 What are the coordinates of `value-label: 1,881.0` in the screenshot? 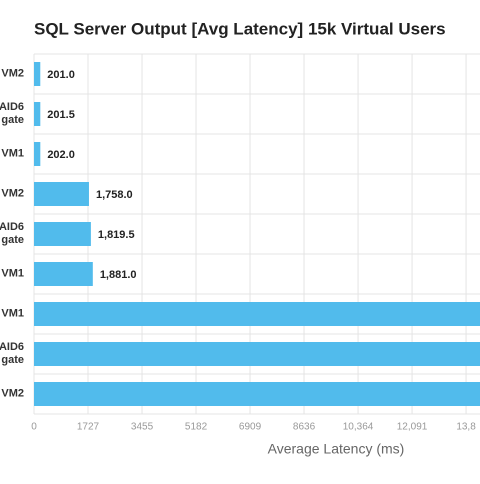 It's located at (118, 275).